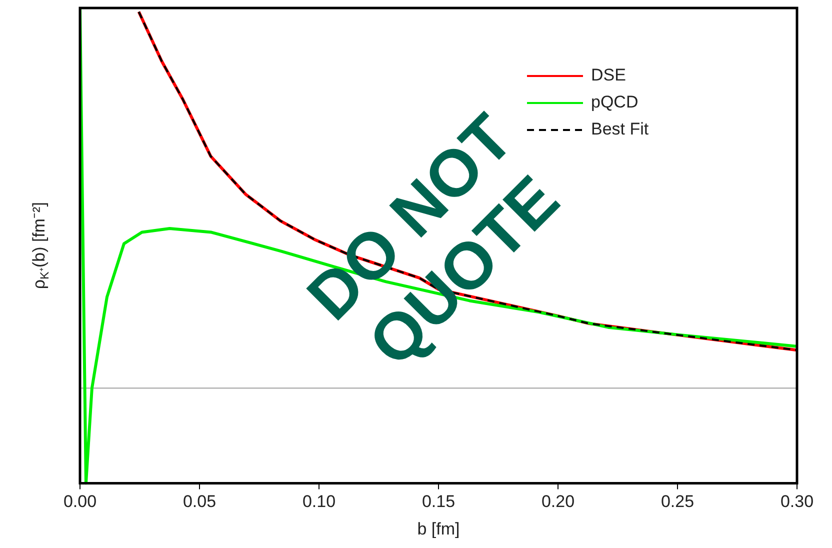  What do you see at coordinates (80, 502) in the screenshot?
I see `x-tick-label: 0.00` at bounding box center [80, 502].